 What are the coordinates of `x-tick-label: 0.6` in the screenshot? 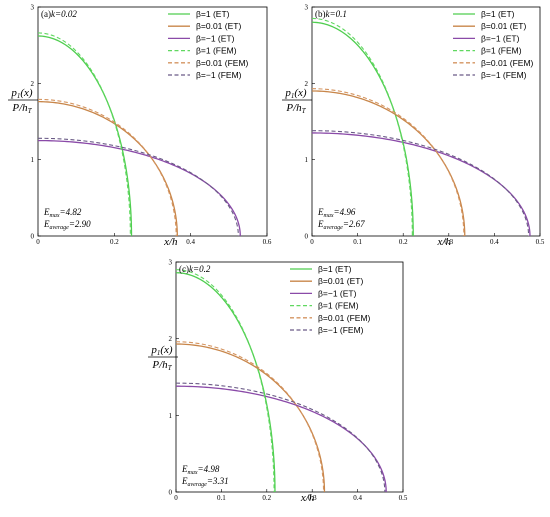 It's located at (267, 242).